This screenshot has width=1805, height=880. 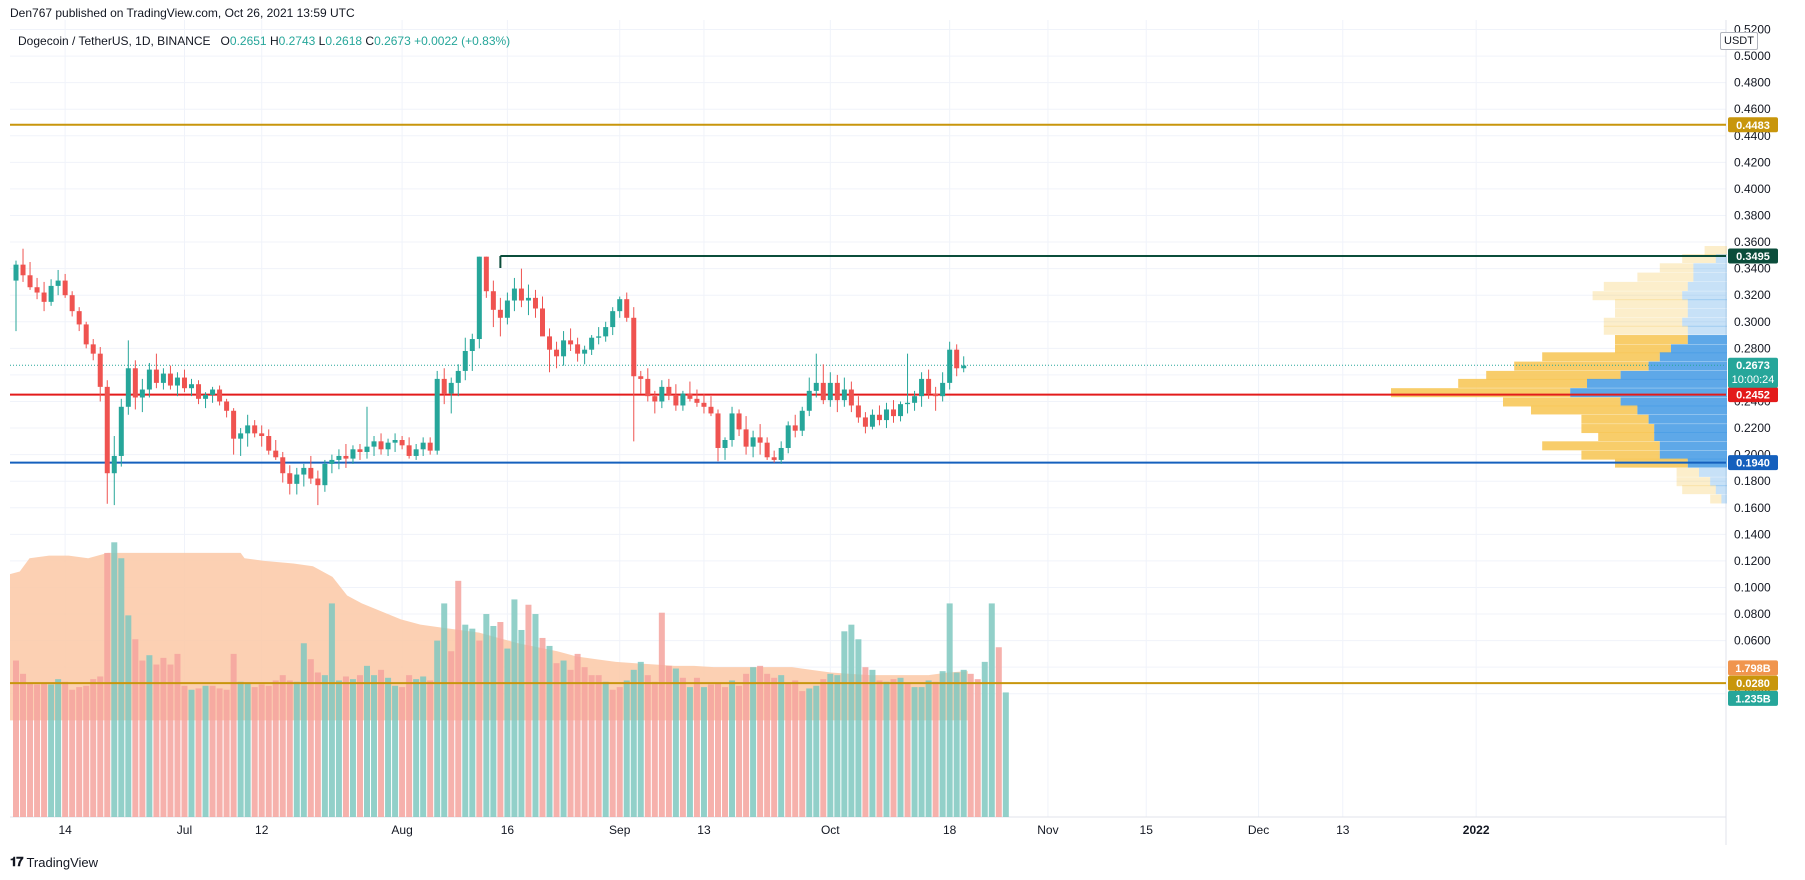 I want to click on tradingview-footer: 𝟏𝟕 TradingView, so click(x=54, y=862).